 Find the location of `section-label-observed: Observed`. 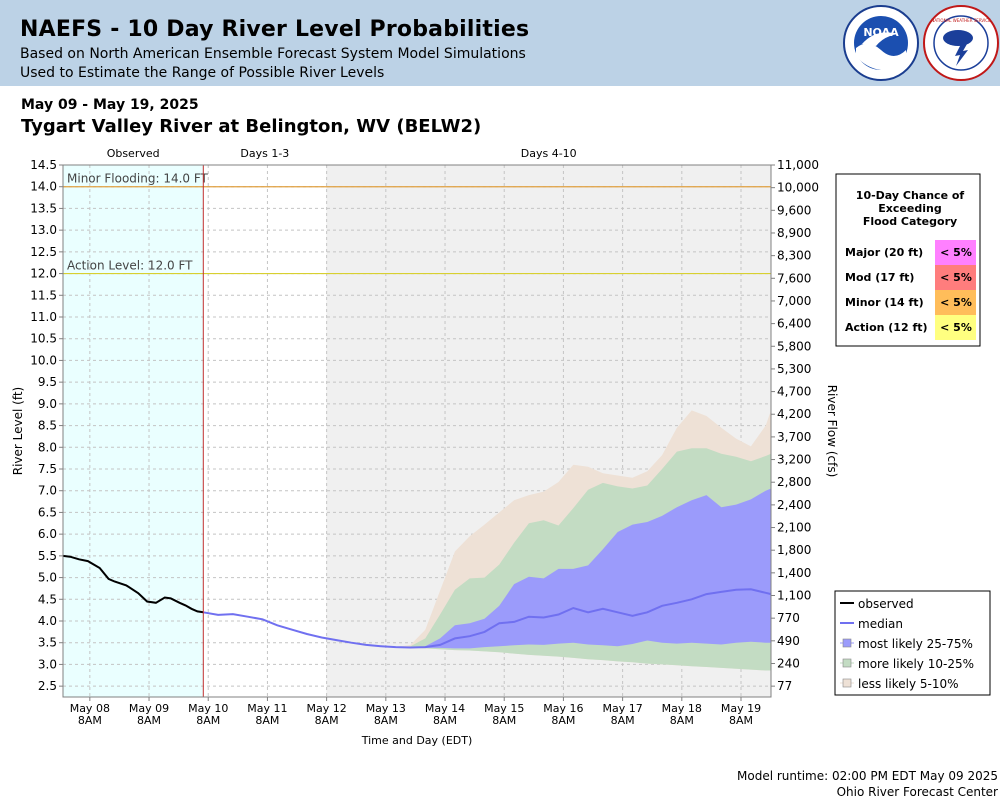

section-label-observed: Observed is located at coordinates (133, 153).